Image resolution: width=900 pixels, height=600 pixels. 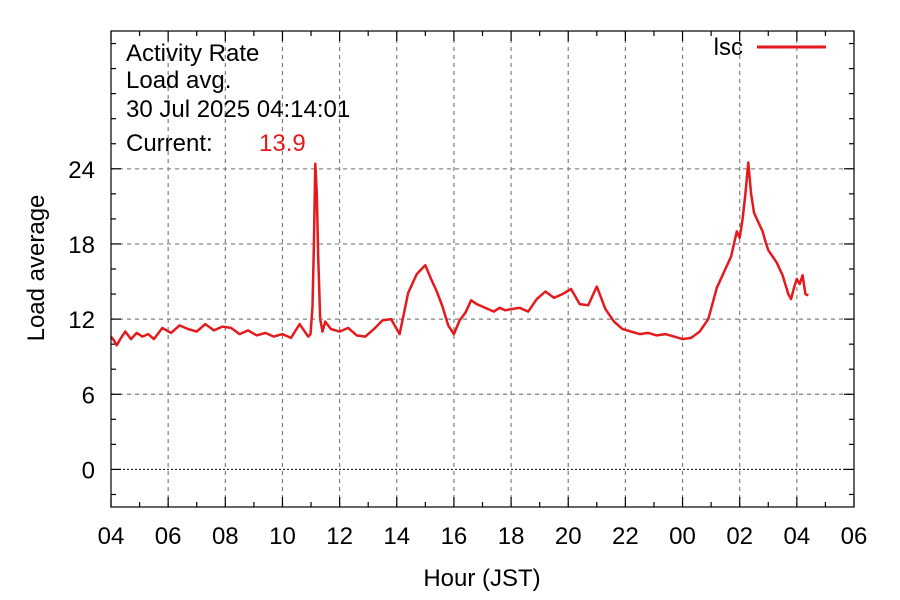 I want to click on chart-title-line-3: 30 Jul 2025 04:14:01, so click(x=238, y=109).